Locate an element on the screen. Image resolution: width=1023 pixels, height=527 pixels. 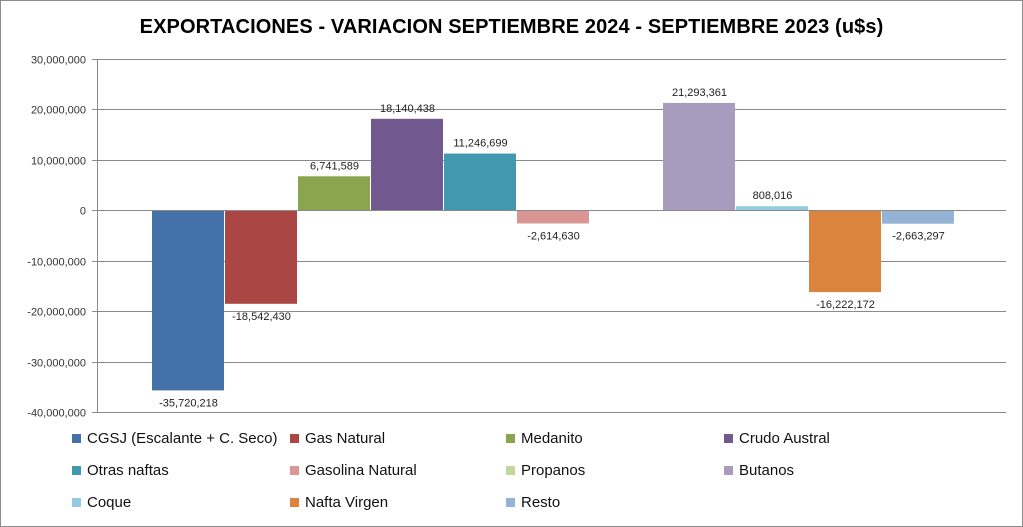
legend-label: Resto is located at coordinates (541, 502).